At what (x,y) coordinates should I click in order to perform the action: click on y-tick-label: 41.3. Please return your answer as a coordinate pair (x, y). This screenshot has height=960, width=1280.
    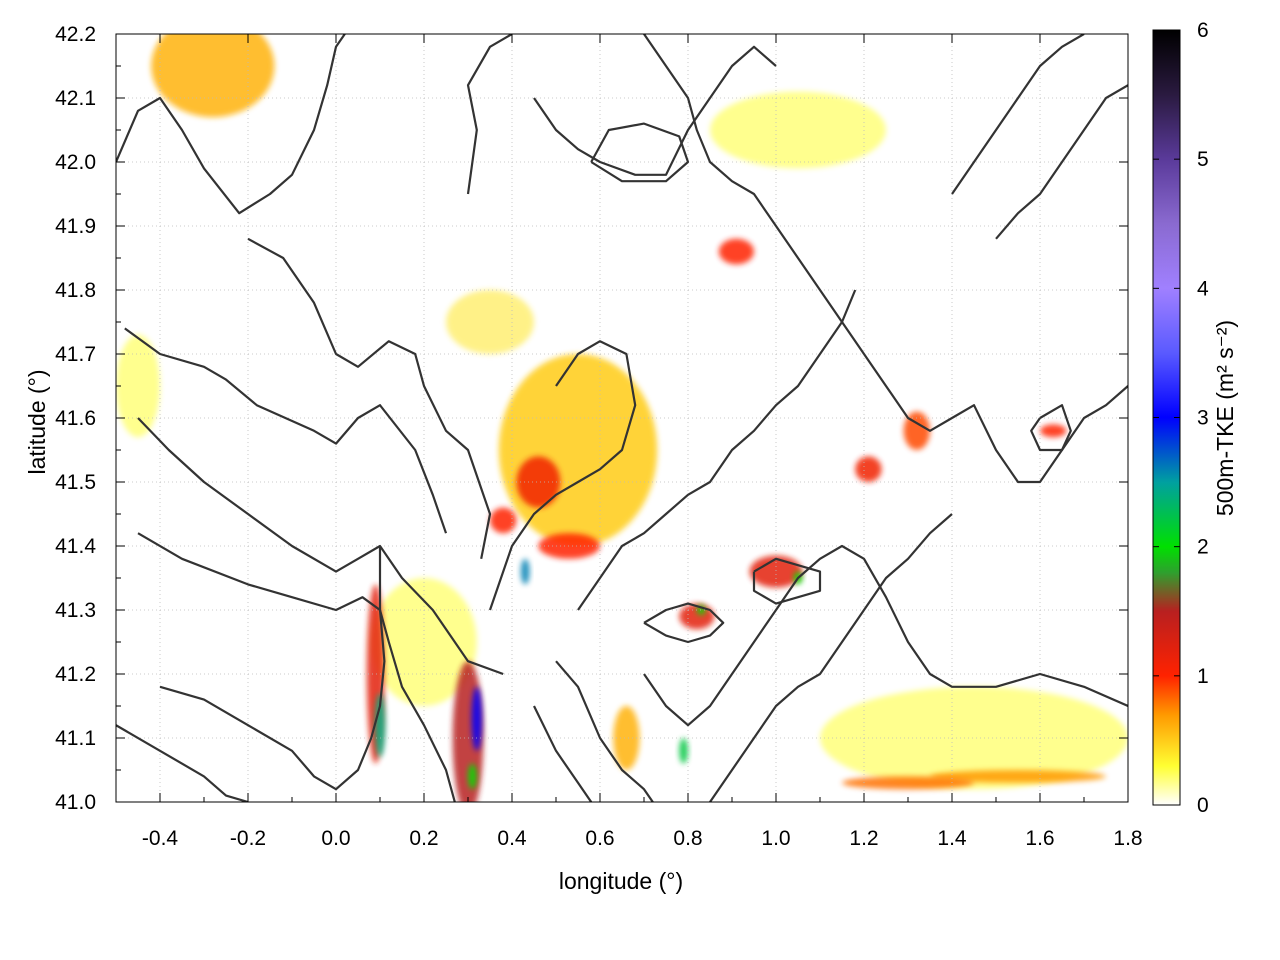
    Looking at the image, I should click on (75, 610).